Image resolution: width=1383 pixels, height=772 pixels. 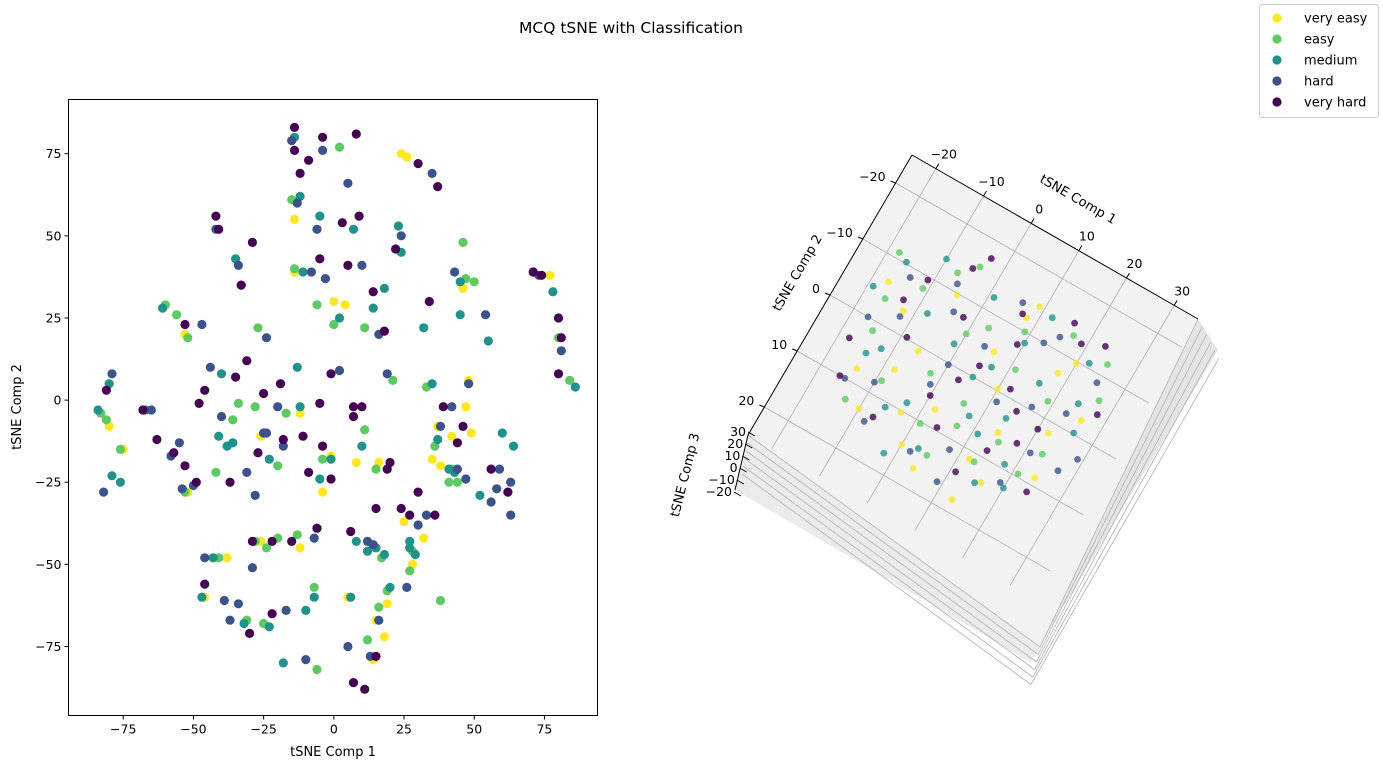 I want to click on scatter-3d-z-tick-mark, so click(x=743, y=470).